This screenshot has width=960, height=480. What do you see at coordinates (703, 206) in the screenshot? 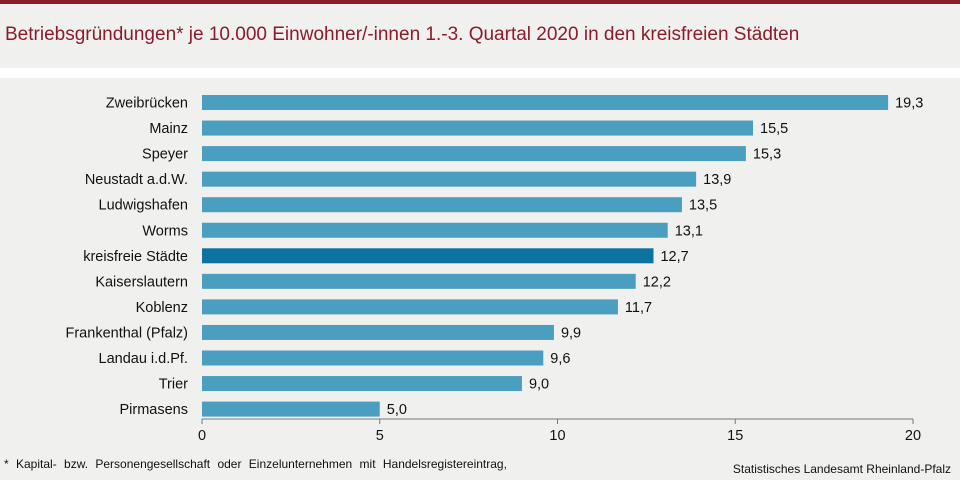
I see `value-label: 13,5` at bounding box center [703, 206].